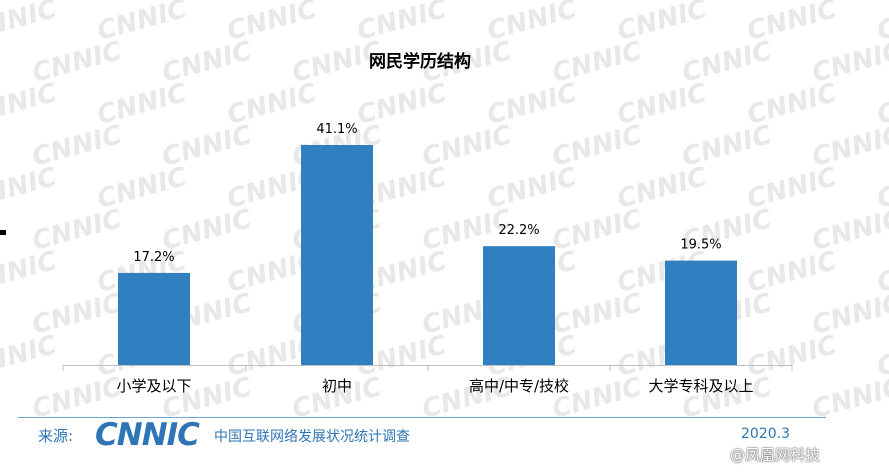 This screenshot has height=473, width=889. What do you see at coordinates (427, 380) in the screenshot?
I see `x-axis: 小学及以下 初中 高中/中专/技校 大学专科及以上` at bounding box center [427, 380].